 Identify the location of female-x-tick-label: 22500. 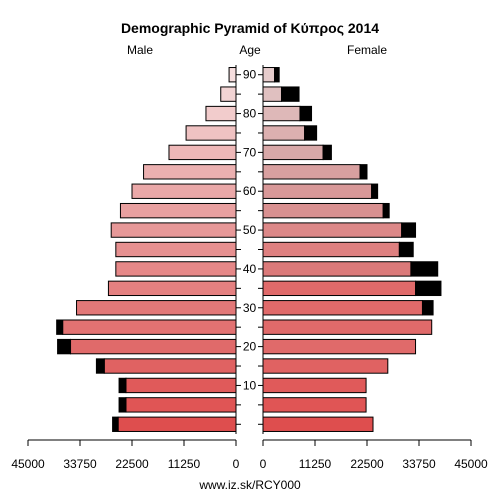
(367, 464).